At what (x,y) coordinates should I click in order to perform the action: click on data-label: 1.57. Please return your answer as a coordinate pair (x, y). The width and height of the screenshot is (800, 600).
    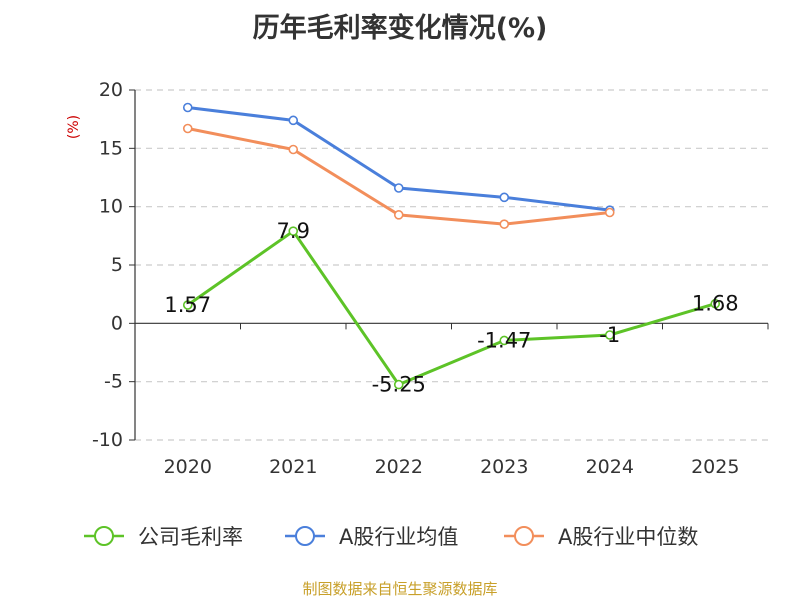
    Looking at the image, I should click on (187, 305).